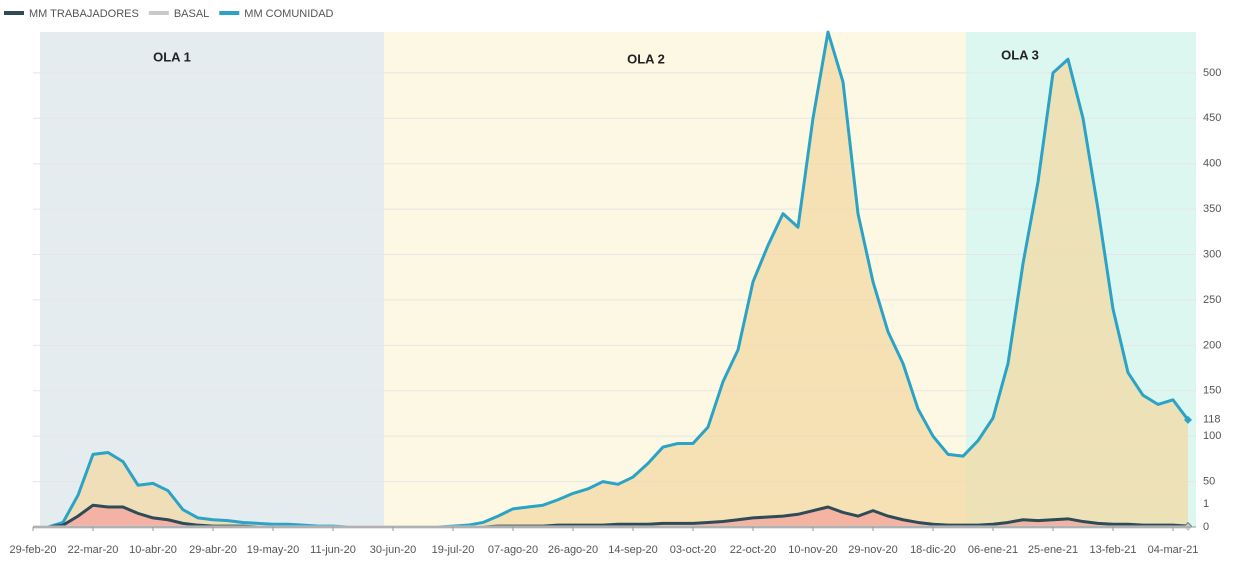 This screenshot has width=1239, height=563. Describe the element at coordinates (873, 550) in the screenshot. I see `x-tick-label: 29-nov-20` at that location.